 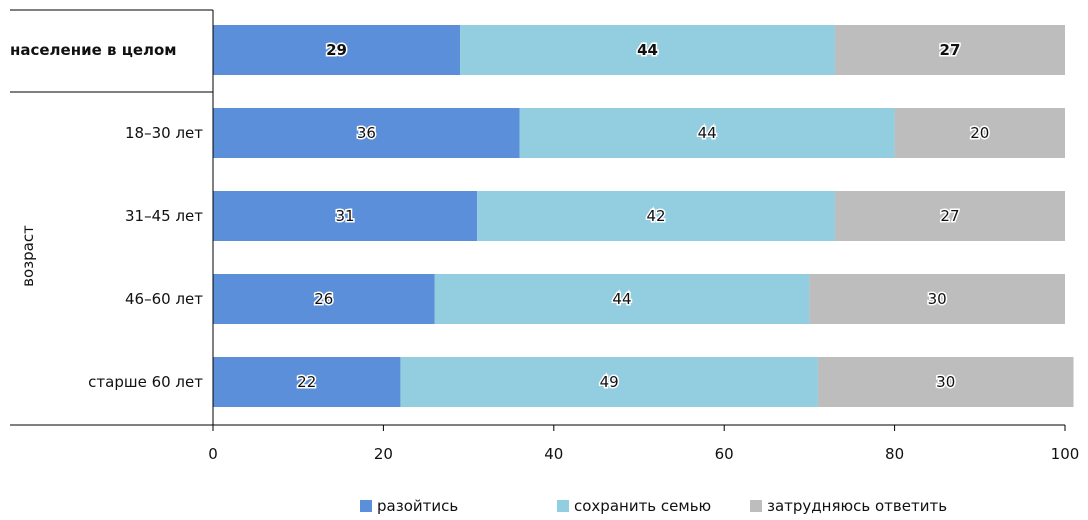 I want to click on data-label: 42, so click(x=655, y=216).